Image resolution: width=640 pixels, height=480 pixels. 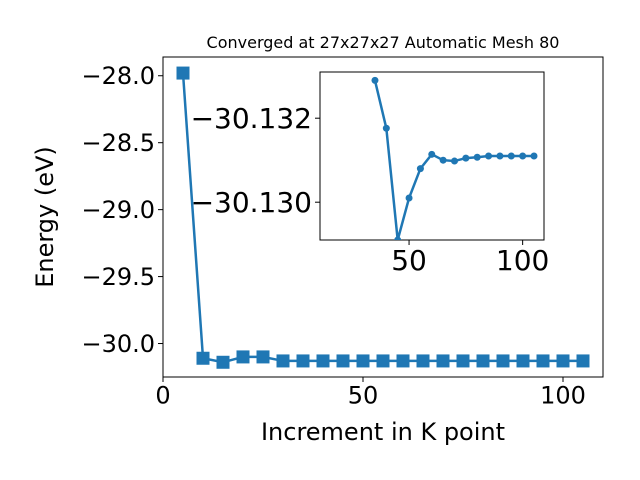 I want to click on chart-title: Converged at 27x27x27 Automatic Mesh 80, so click(x=383, y=42).